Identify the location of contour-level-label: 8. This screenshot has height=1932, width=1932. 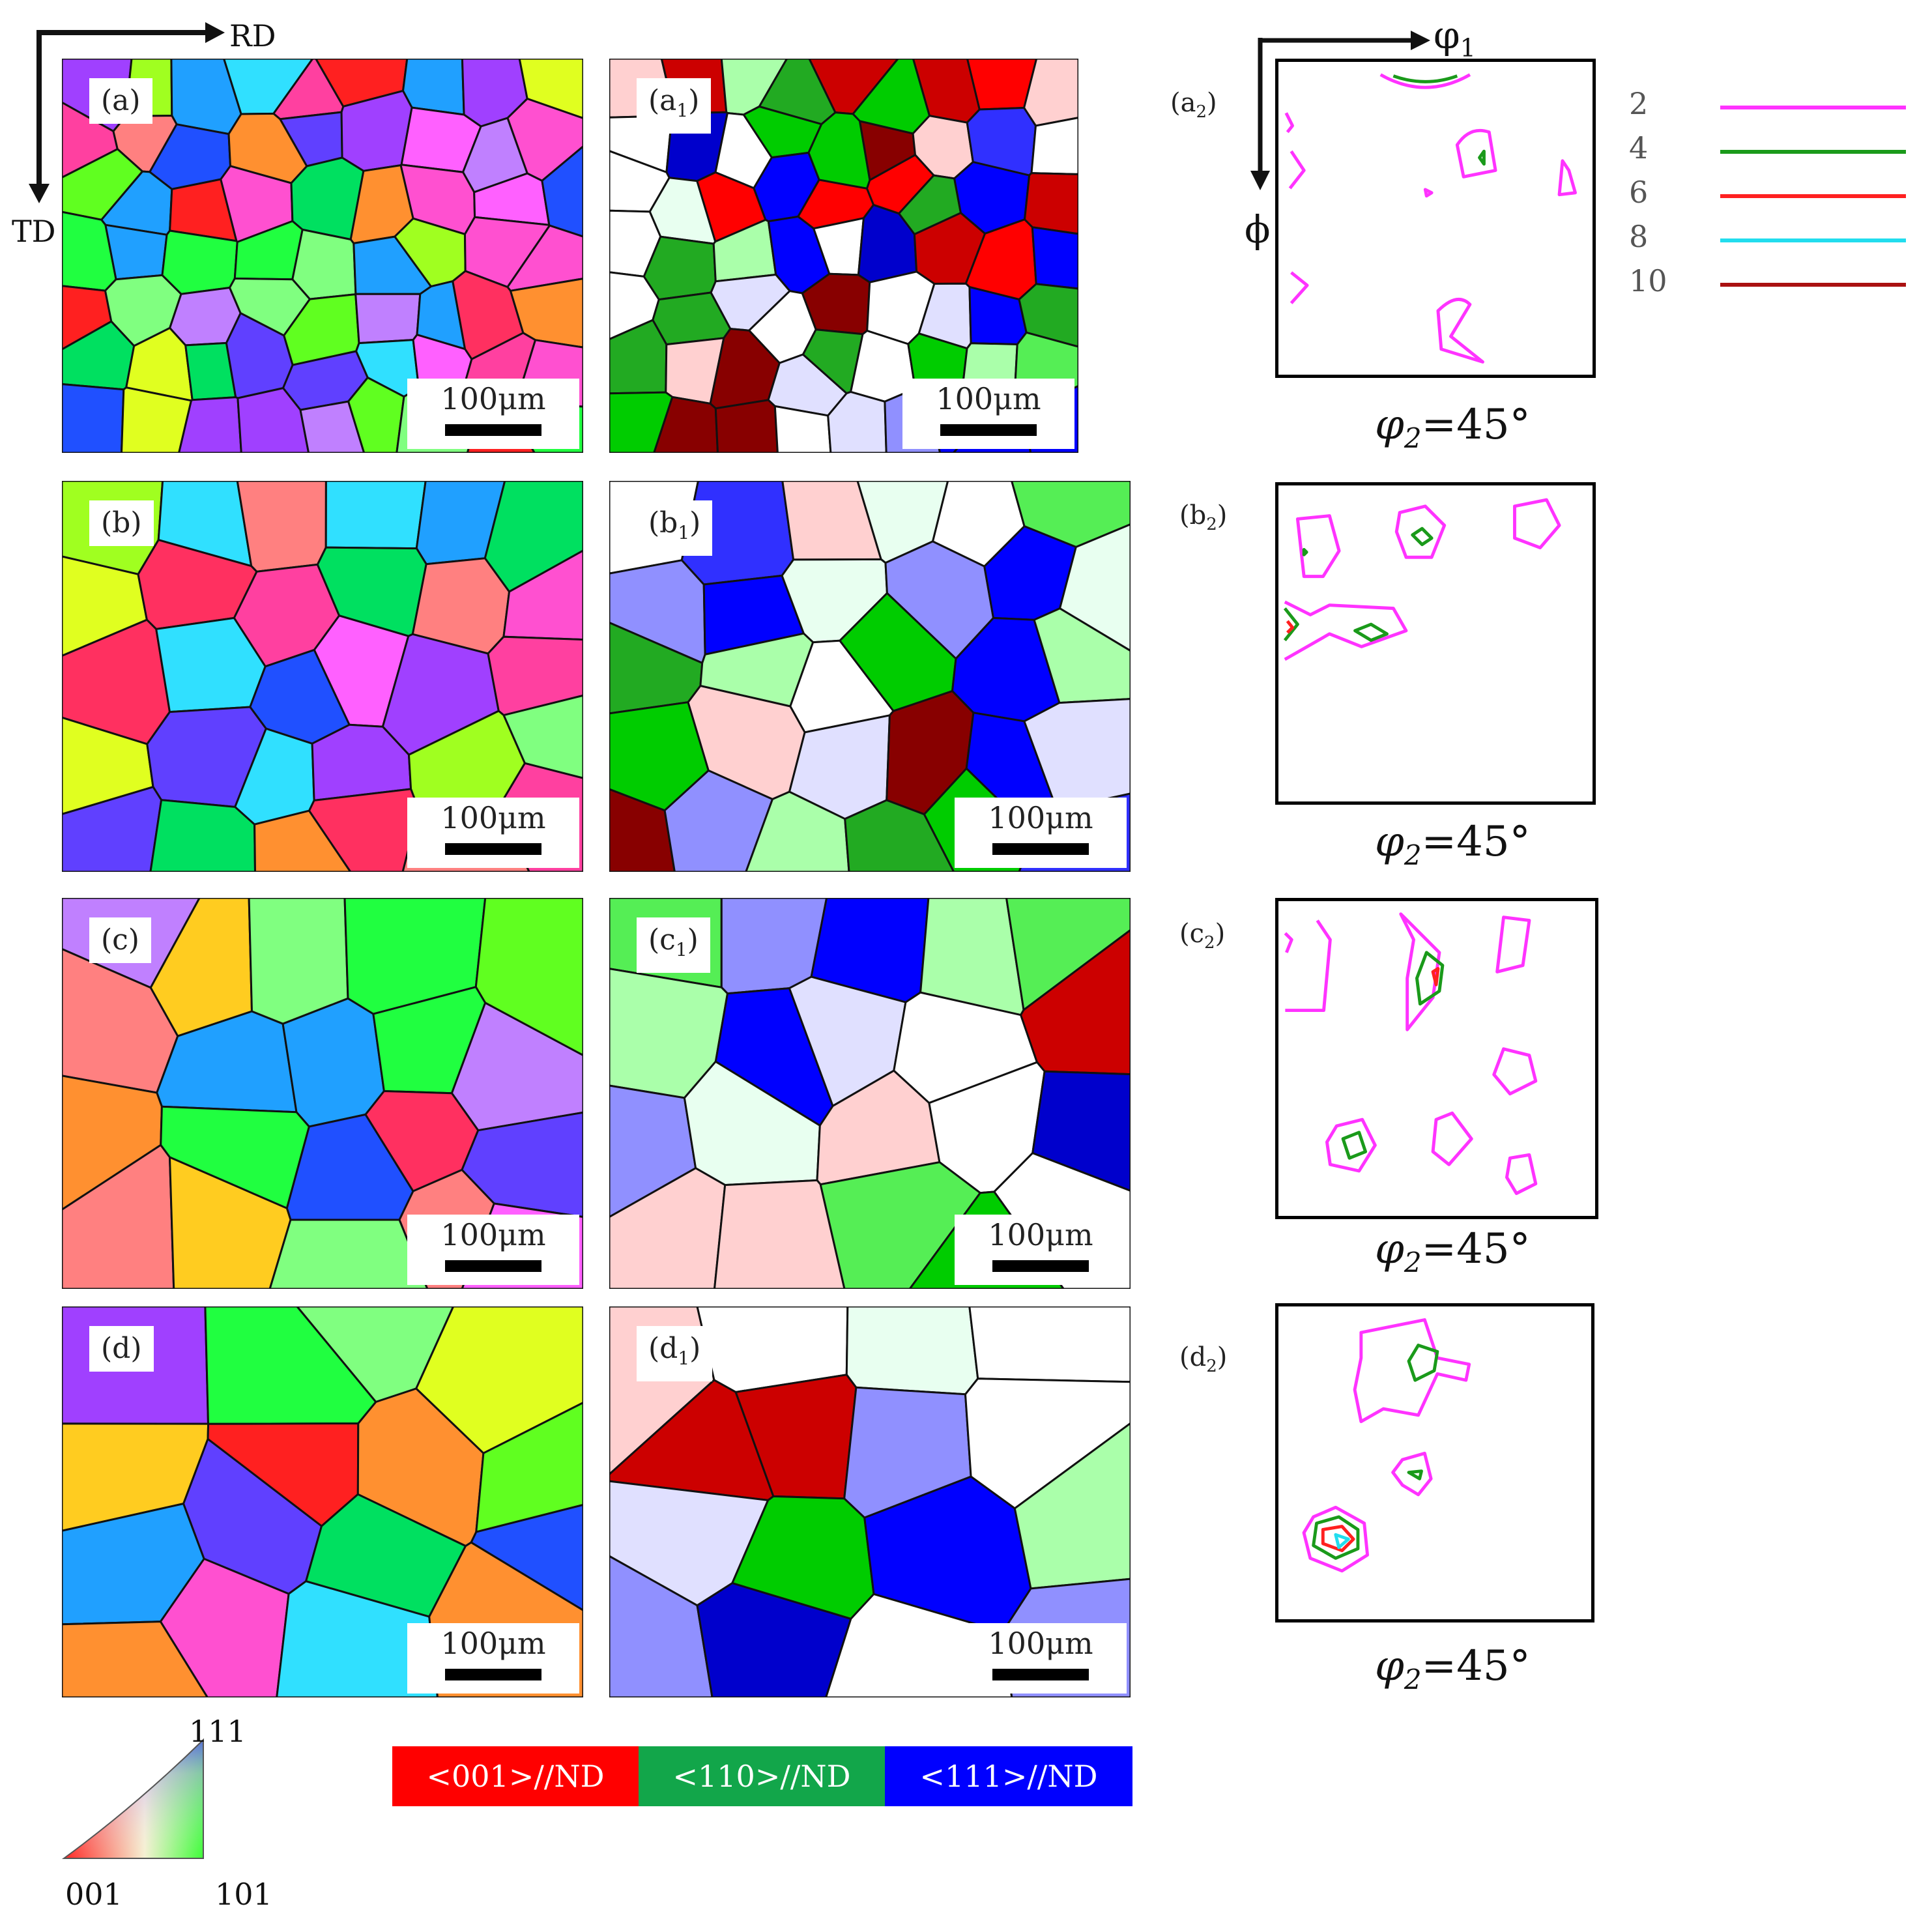
(1639, 236).